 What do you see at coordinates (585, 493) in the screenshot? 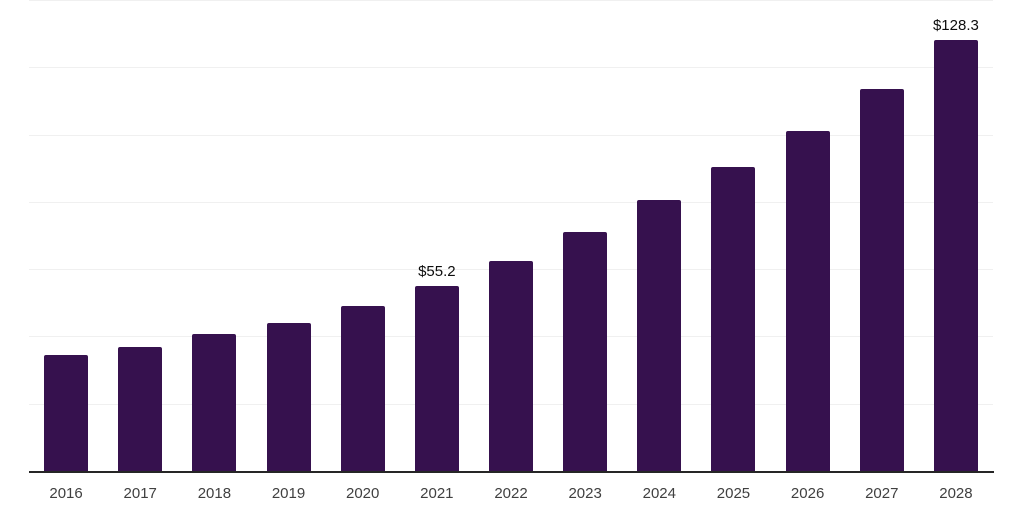
I see `x-tick-label-2023: 2023` at bounding box center [585, 493].